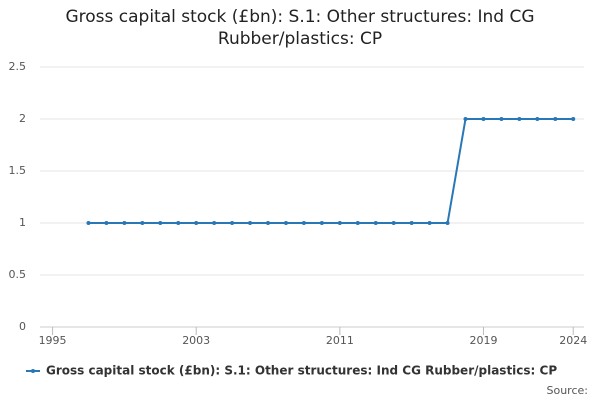 The height and width of the screenshot is (400, 600). What do you see at coordinates (573, 340) in the screenshot?
I see `x-tick-label: 2024` at bounding box center [573, 340].